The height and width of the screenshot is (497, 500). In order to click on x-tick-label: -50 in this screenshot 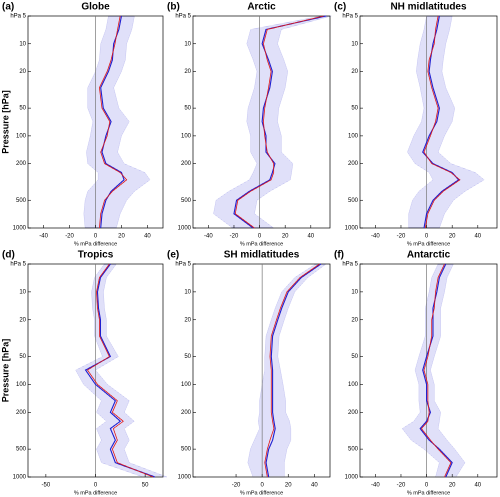, I will do `click(46, 486)`.